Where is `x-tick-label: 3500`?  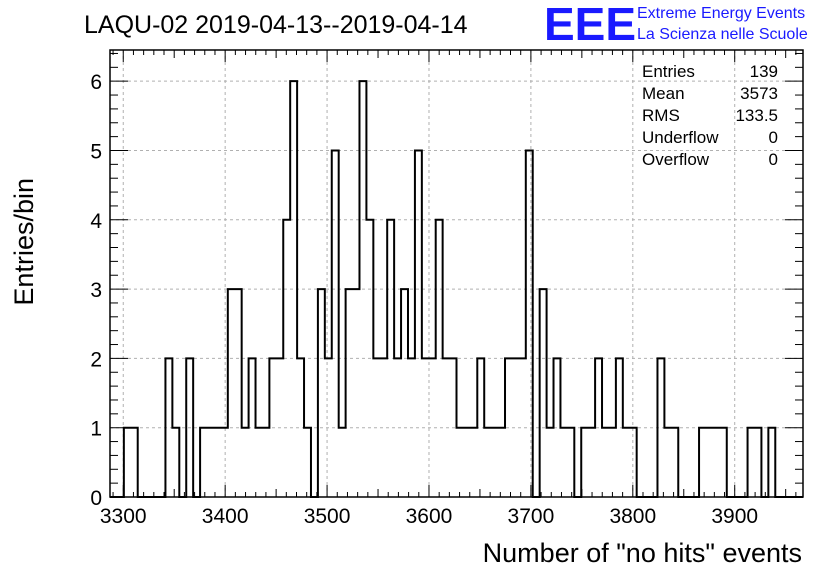
x-tick-label: 3500 is located at coordinates (327, 516).